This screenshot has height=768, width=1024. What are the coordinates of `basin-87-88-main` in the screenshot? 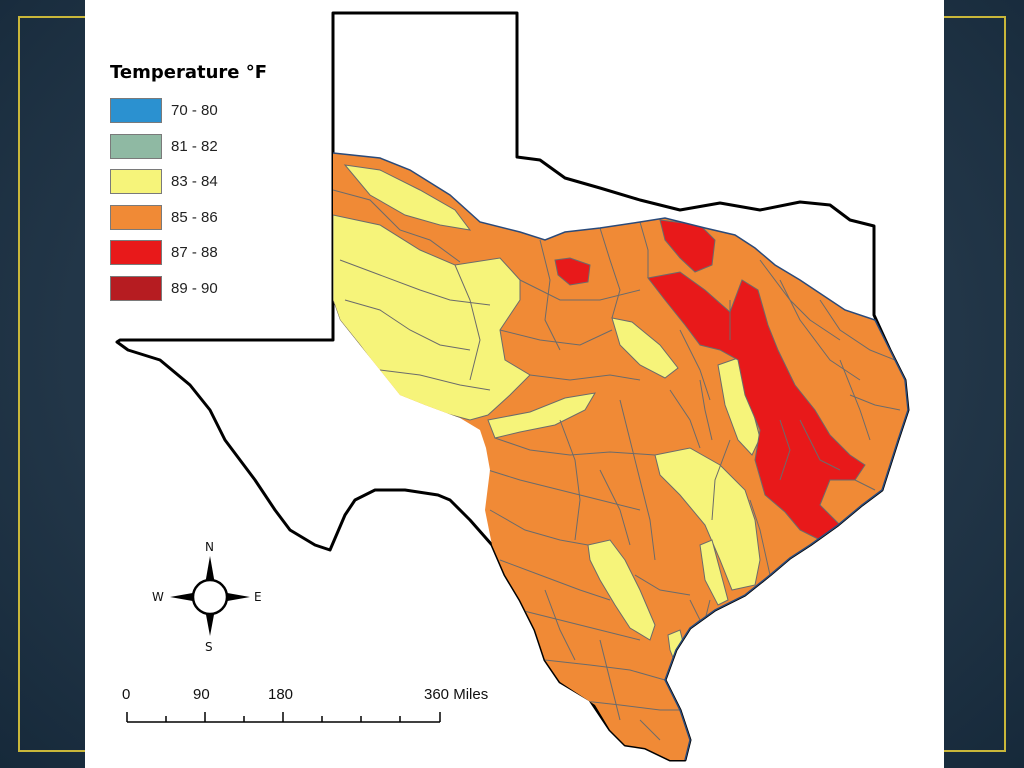 It's located at (756, 406).